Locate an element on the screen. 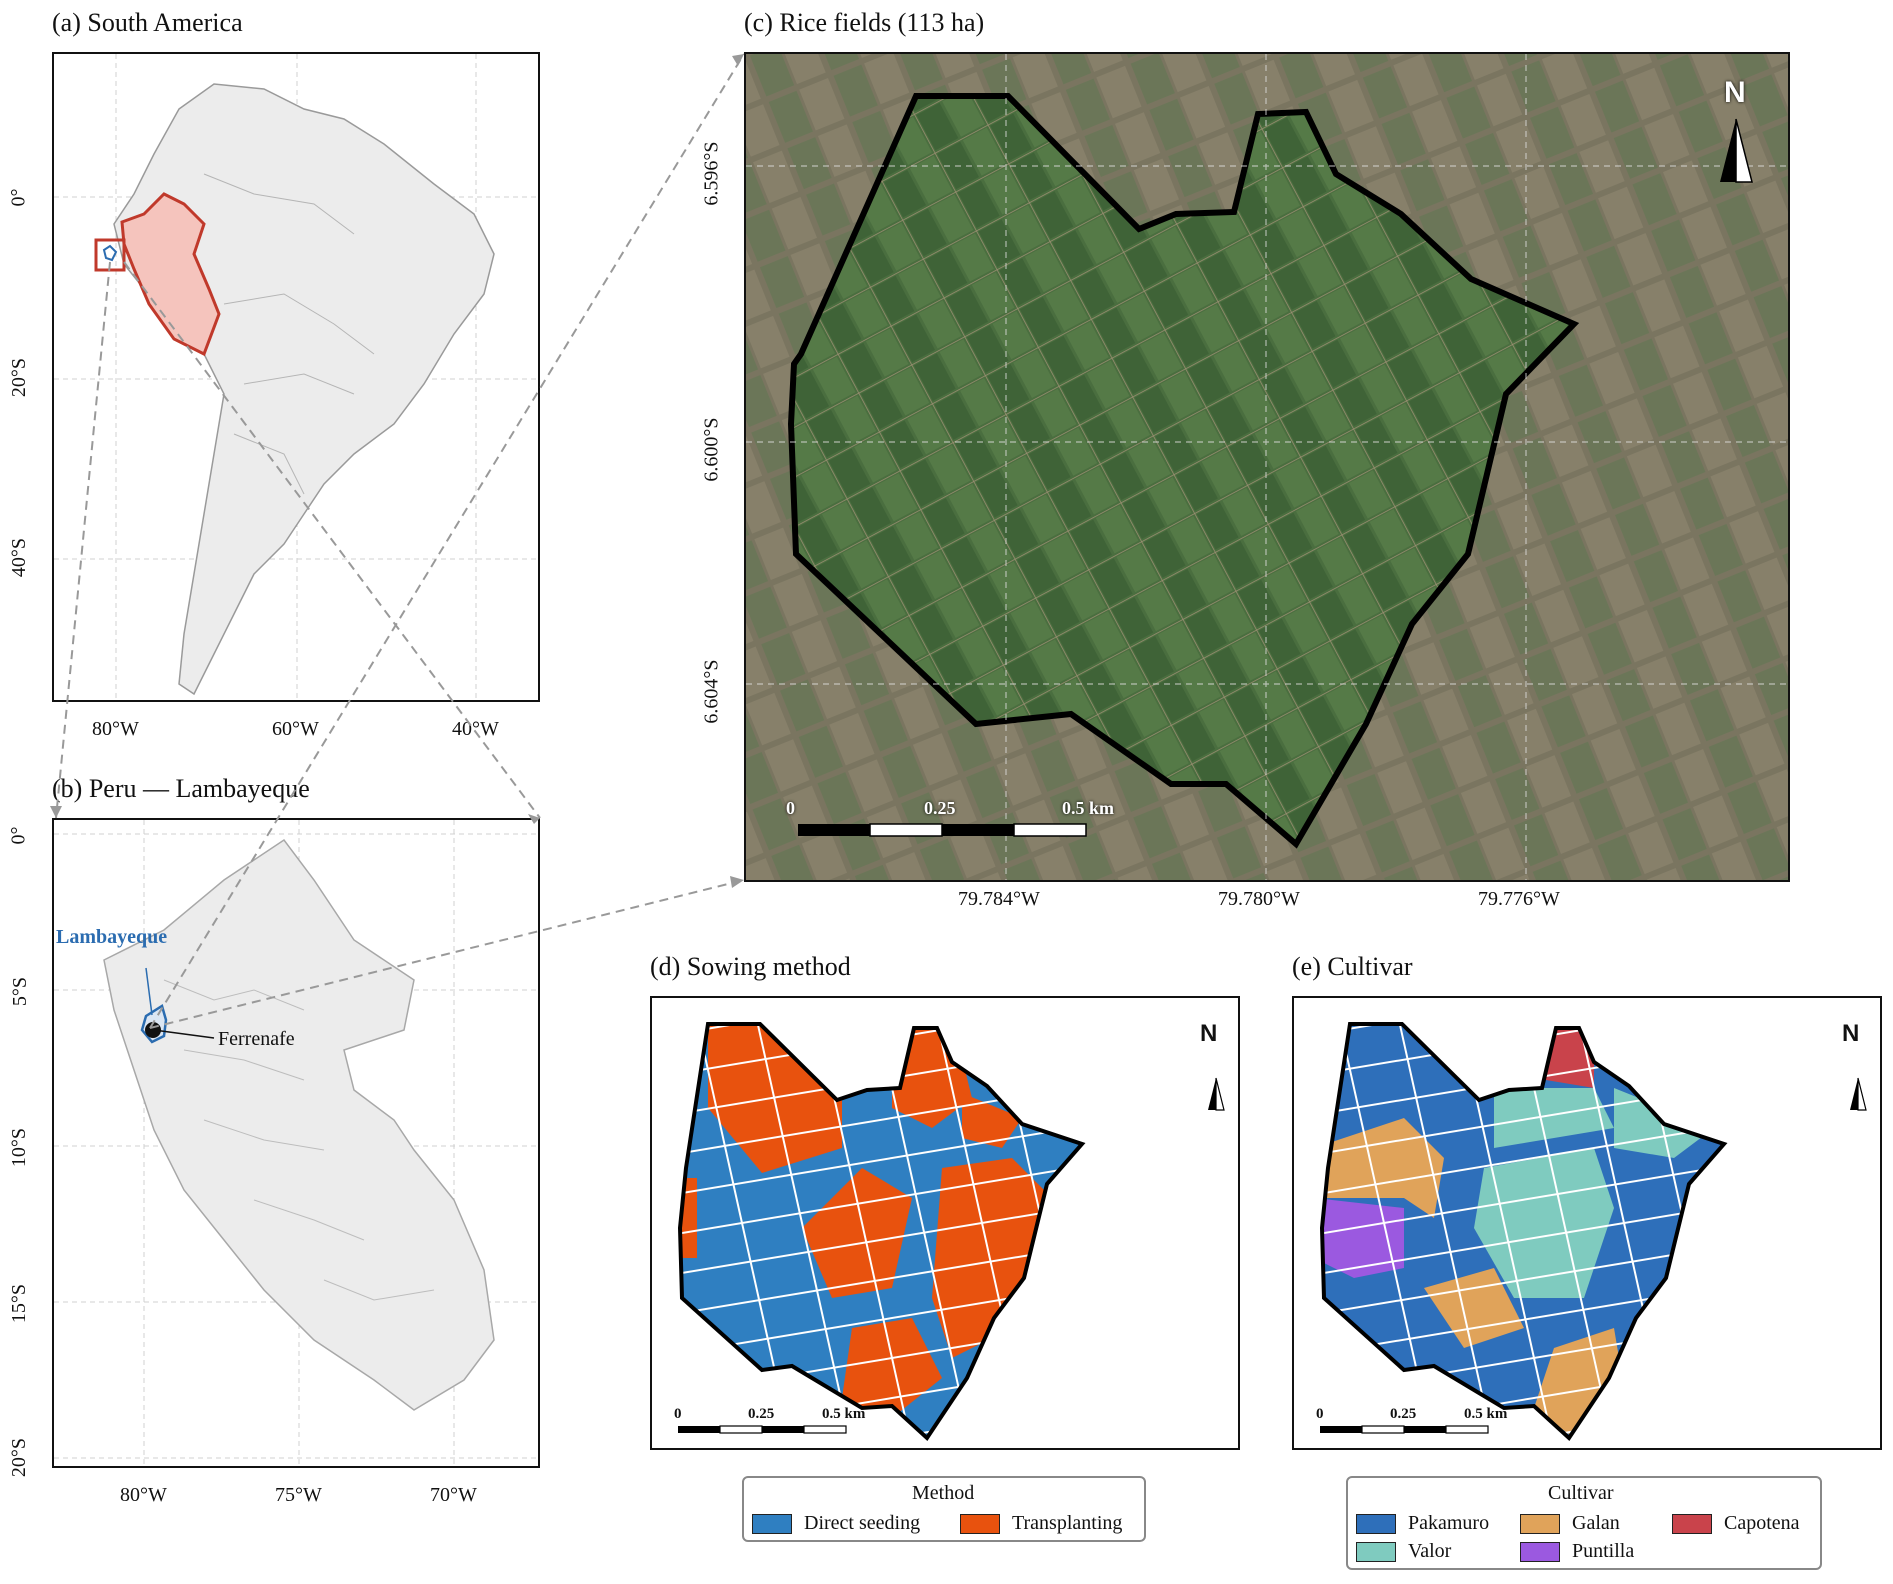 Image resolution: width=1893 pixels, height=1584 pixels. peru-map is located at coordinates (296, 1143).